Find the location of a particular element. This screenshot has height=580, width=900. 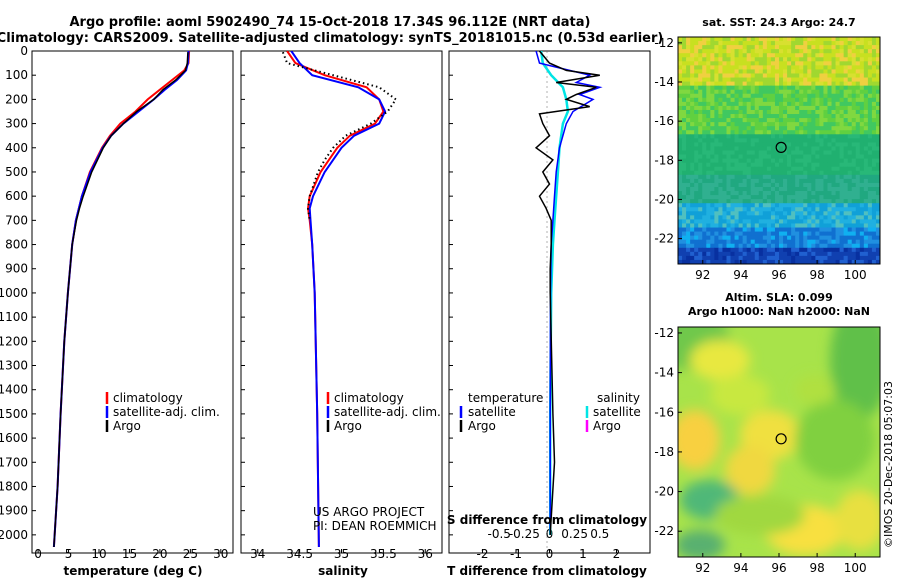

depth-tick-label: 500 is located at coordinates (16, 172).